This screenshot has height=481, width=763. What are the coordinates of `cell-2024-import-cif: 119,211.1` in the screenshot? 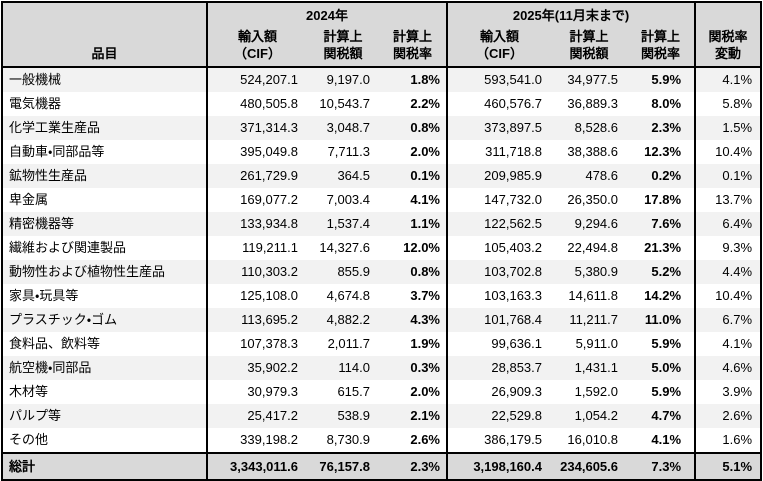 It's located at (256, 248).